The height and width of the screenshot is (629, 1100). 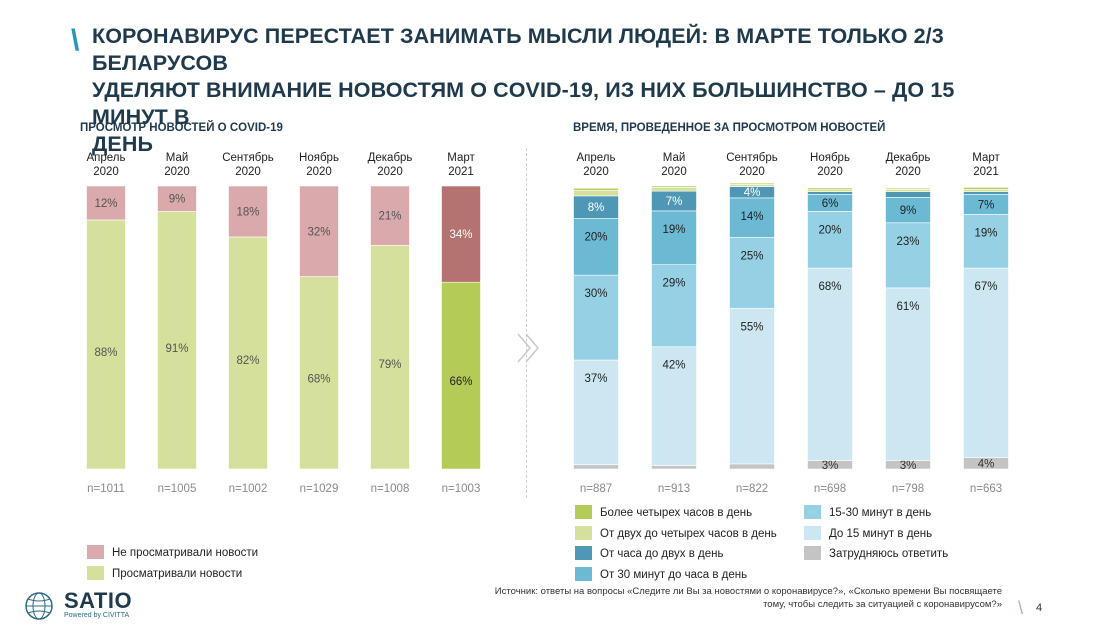 What do you see at coordinates (75, 40) in the screenshot?
I see `title-slash: \` at bounding box center [75, 40].